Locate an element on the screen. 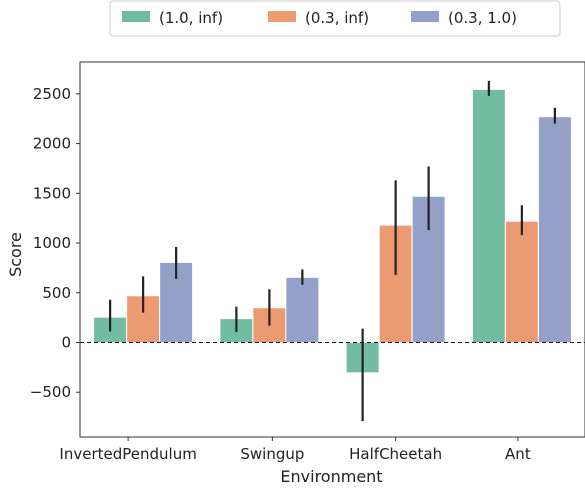 This screenshot has width=585, height=491. x-axis-ticks: InvertedPendulum Swingup HalfCheetah Ant is located at coordinates (295, 450).